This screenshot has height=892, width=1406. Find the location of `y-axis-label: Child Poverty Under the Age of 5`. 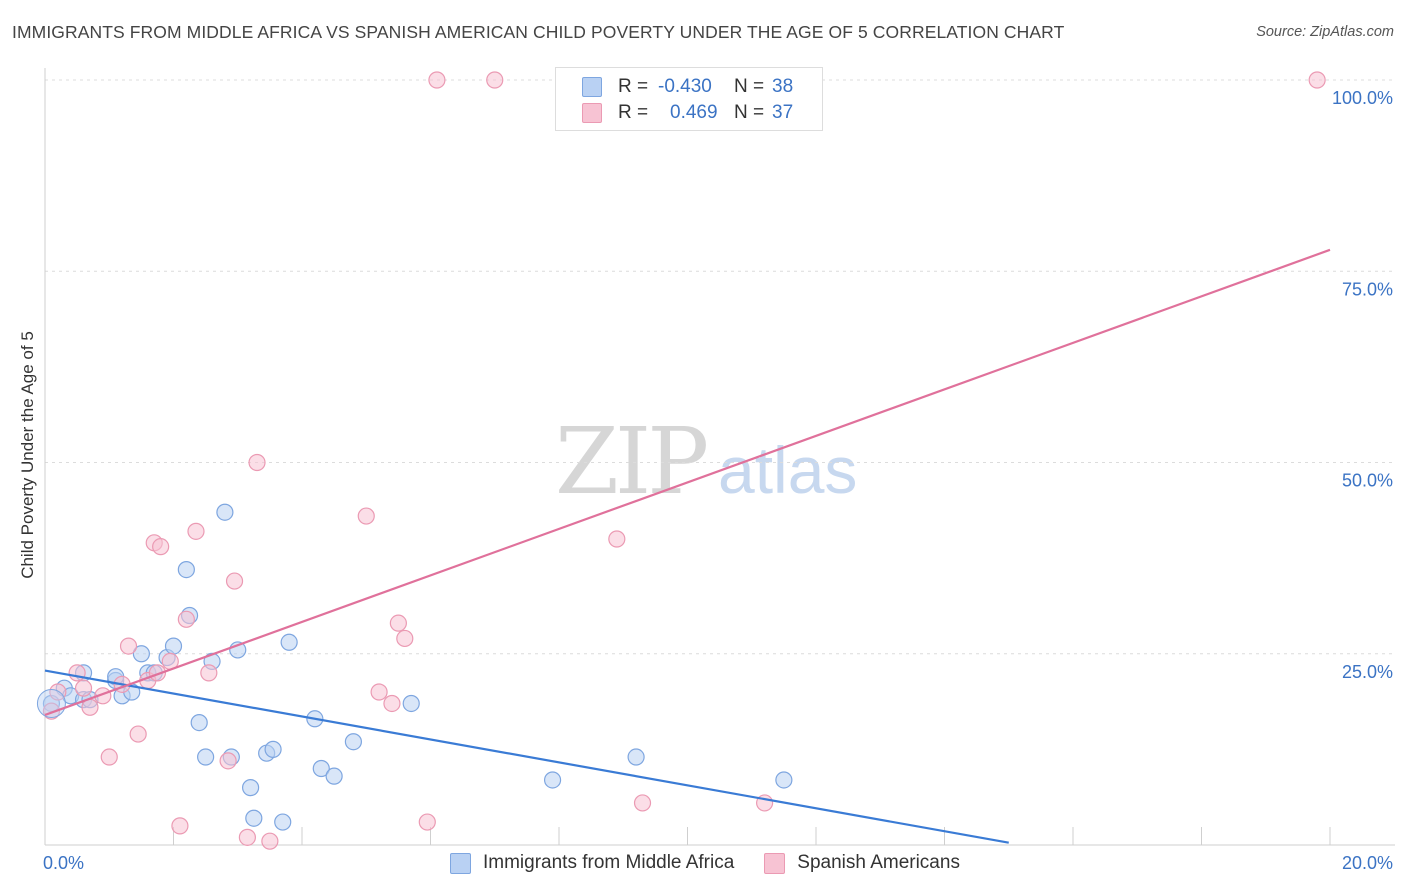

y-axis-label: Child Poverty Under the Age of 5 is located at coordinates (27, 455).